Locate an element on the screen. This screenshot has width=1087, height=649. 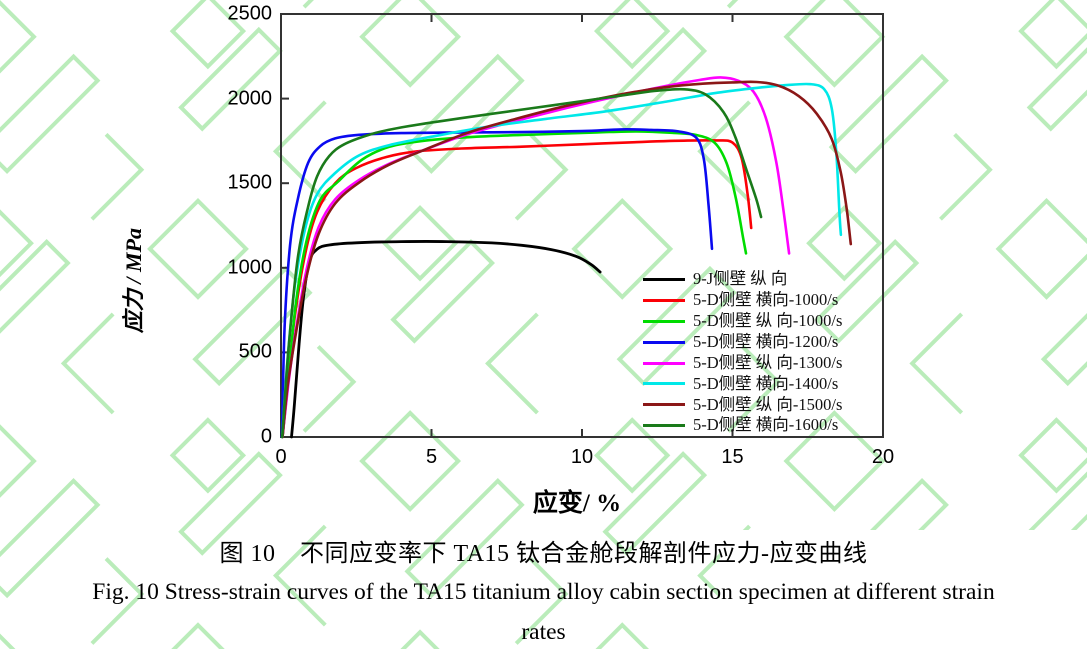
caption-english-line2: rates is located at coordinates (543, 632).